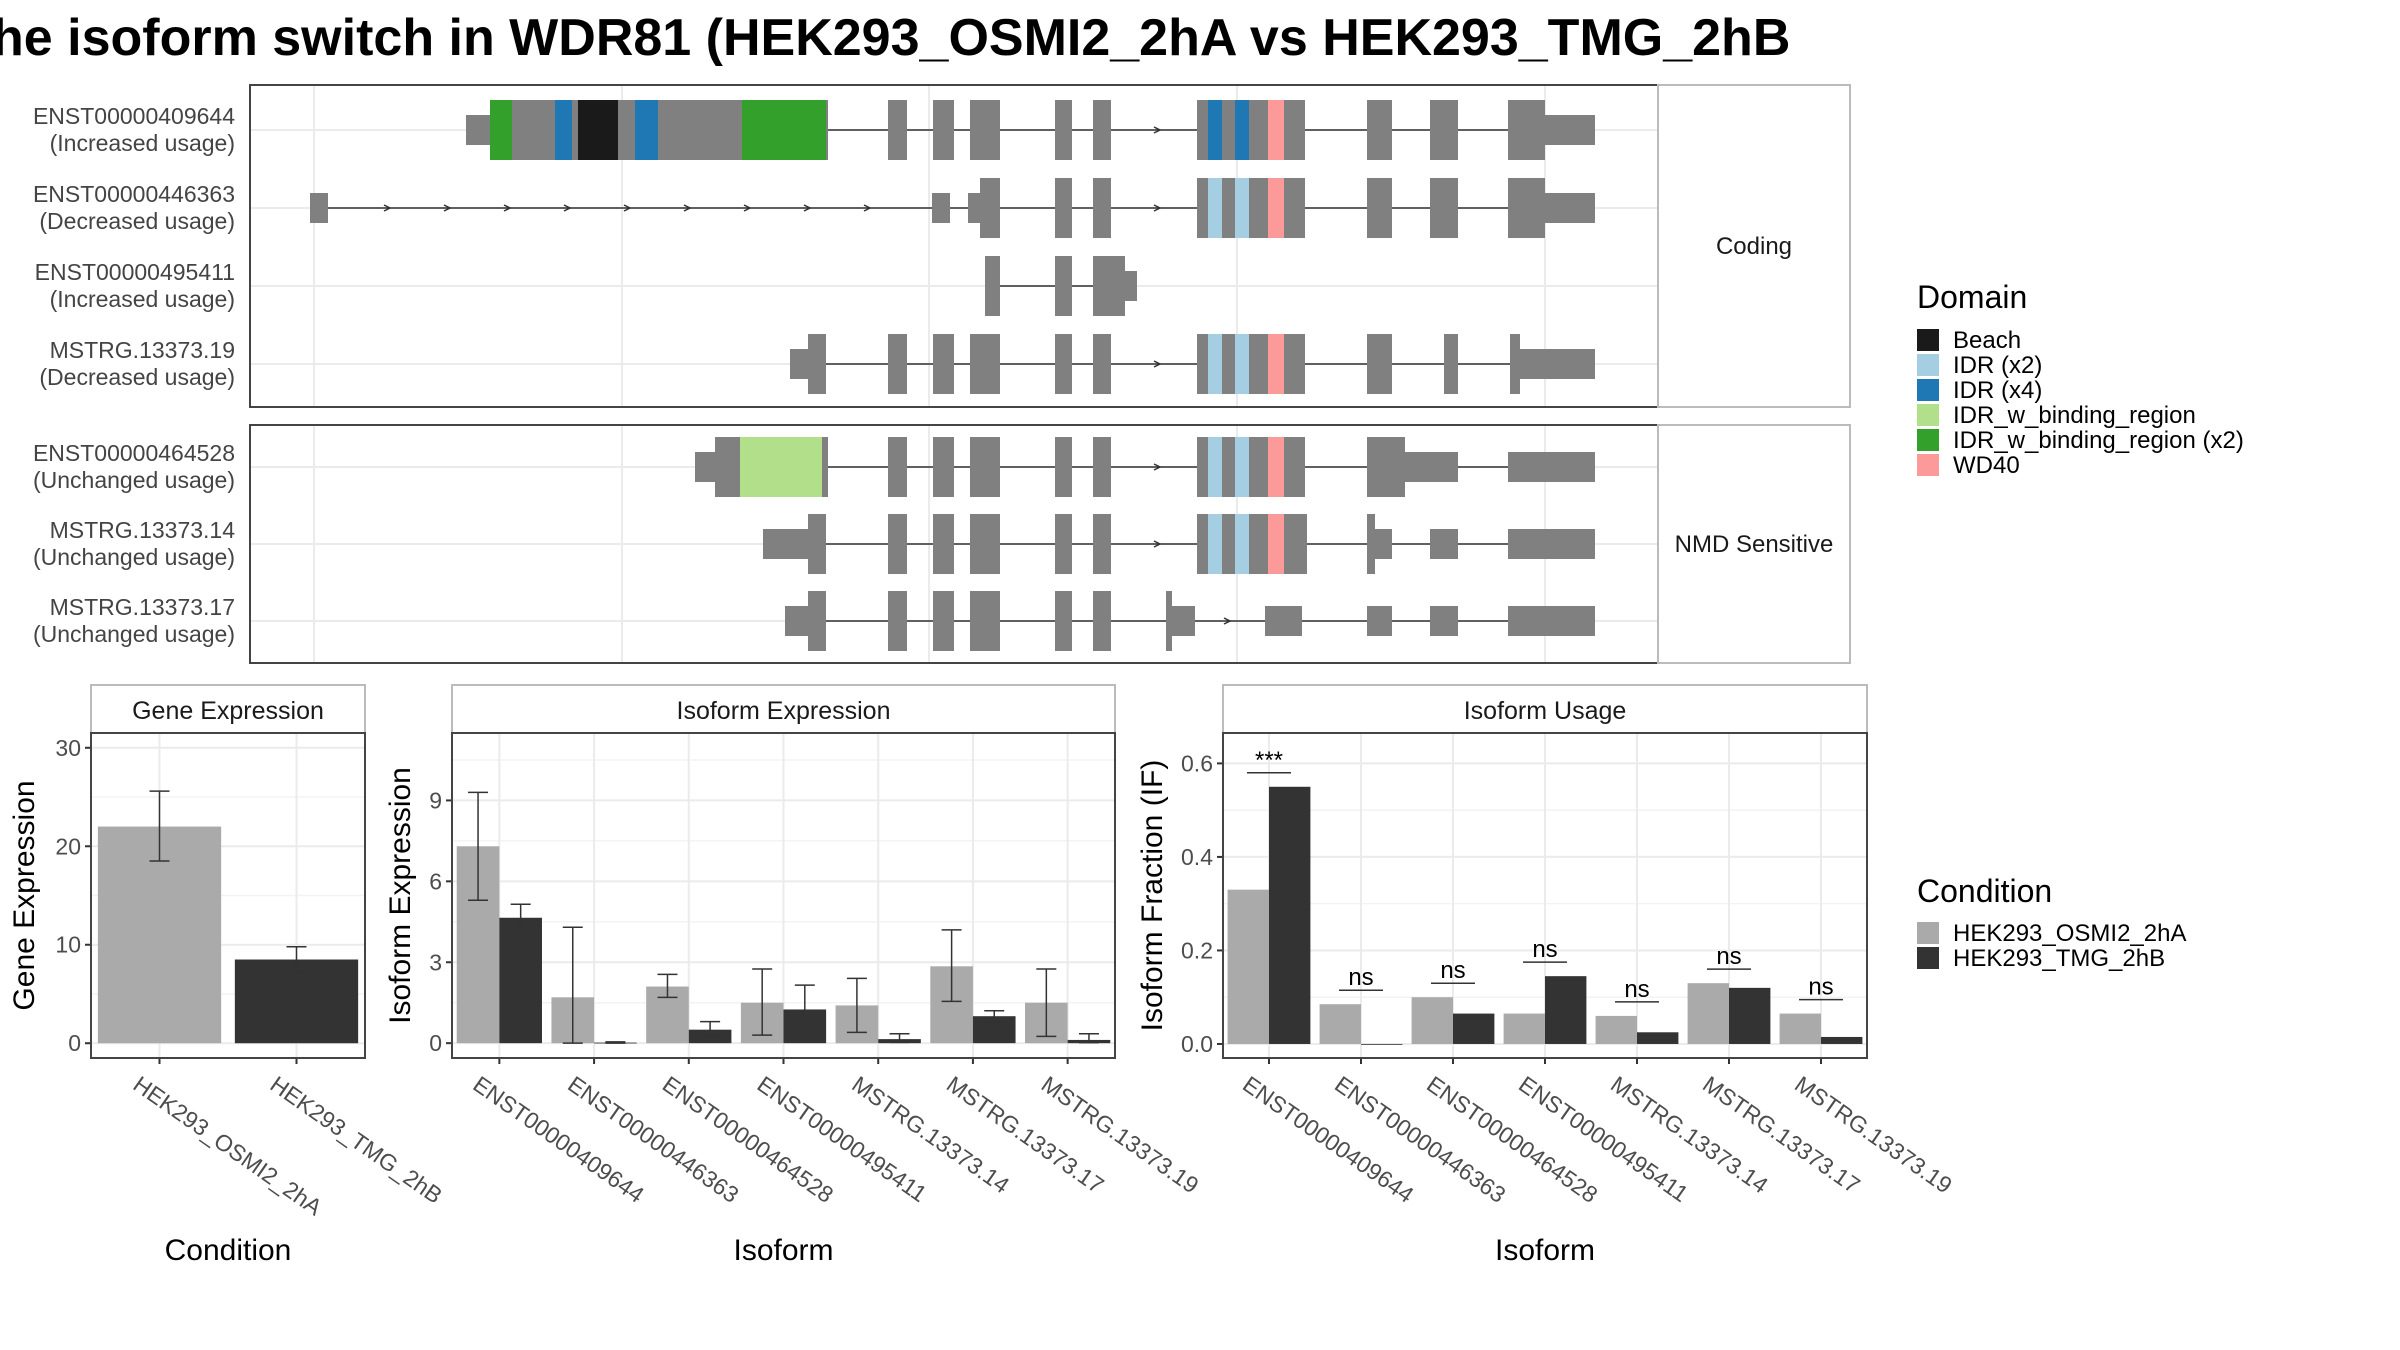 The height and width of the screenshot is (1350, 2400). What do you see at coordinates (1120, 1135) in the screenshot?
I see `x-tick-label: MSTRG.13373.19` at bounding box center [1120, 1135].